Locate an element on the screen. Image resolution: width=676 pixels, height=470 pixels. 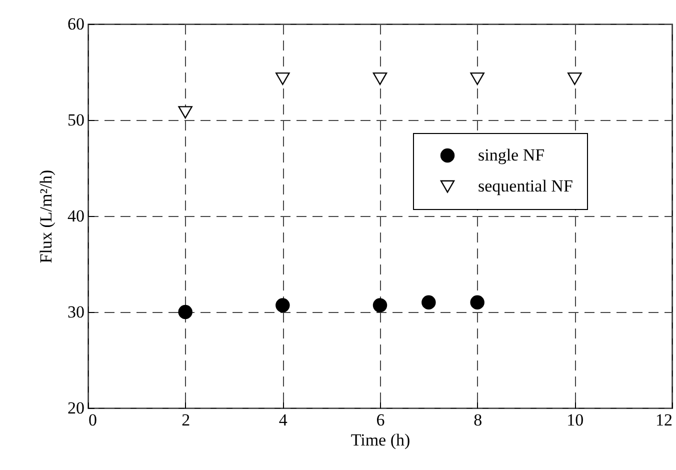
y-tick-label: 40 is located at coordinates (76, 216).